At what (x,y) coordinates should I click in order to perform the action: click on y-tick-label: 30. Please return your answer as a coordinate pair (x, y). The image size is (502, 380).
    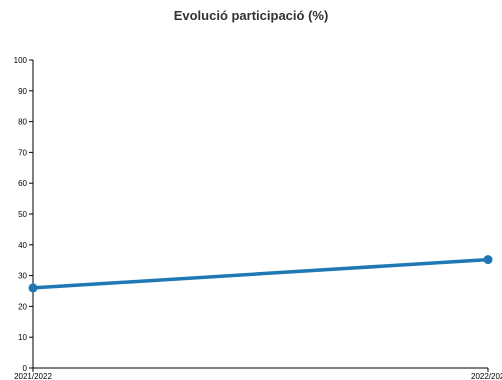
    Looking at the image, I should click on (22, 276).